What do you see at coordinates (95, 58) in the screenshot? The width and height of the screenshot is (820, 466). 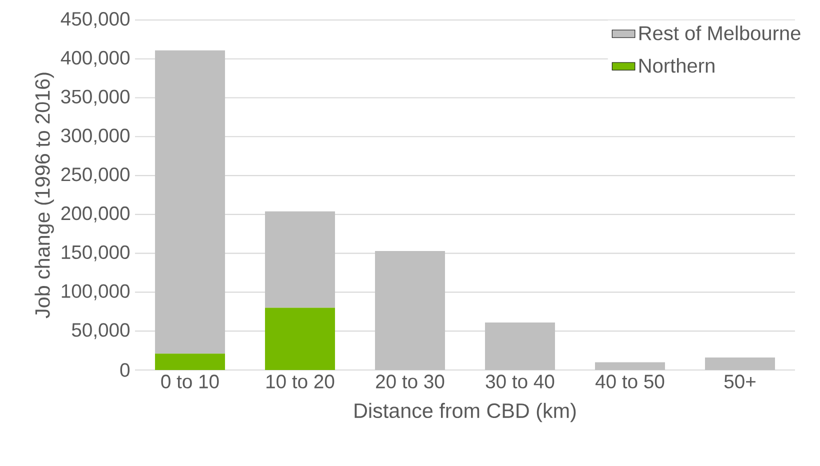 I see `y-tick-label: 400,000` at bounding box center [95, 58].